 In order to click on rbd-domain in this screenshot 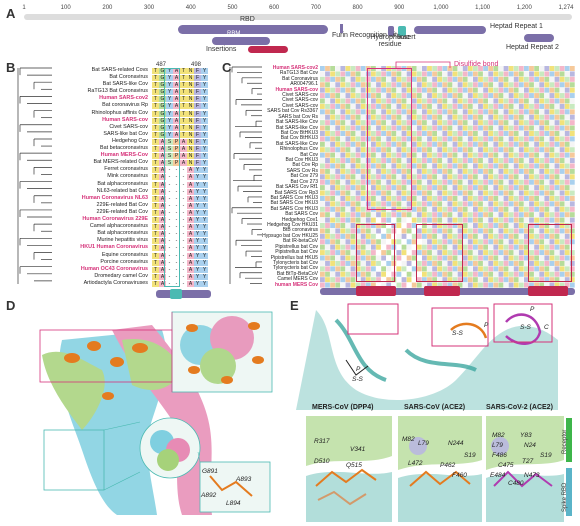, I will do `click(253, 29)`.